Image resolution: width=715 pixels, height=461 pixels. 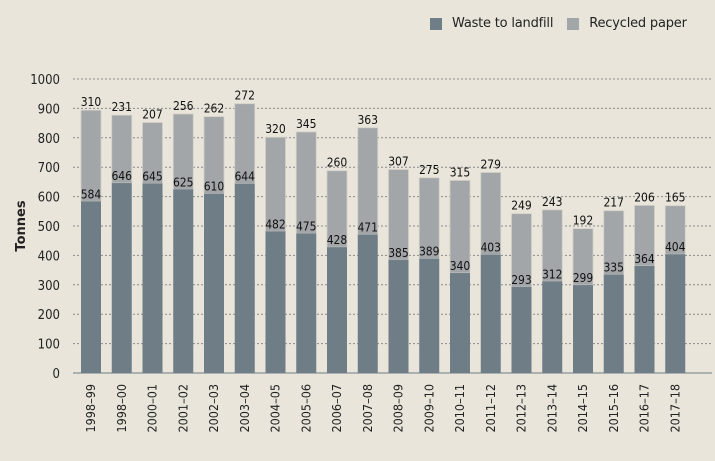 I want to click on y-tick-label: 800, so click(x=49, y=139).